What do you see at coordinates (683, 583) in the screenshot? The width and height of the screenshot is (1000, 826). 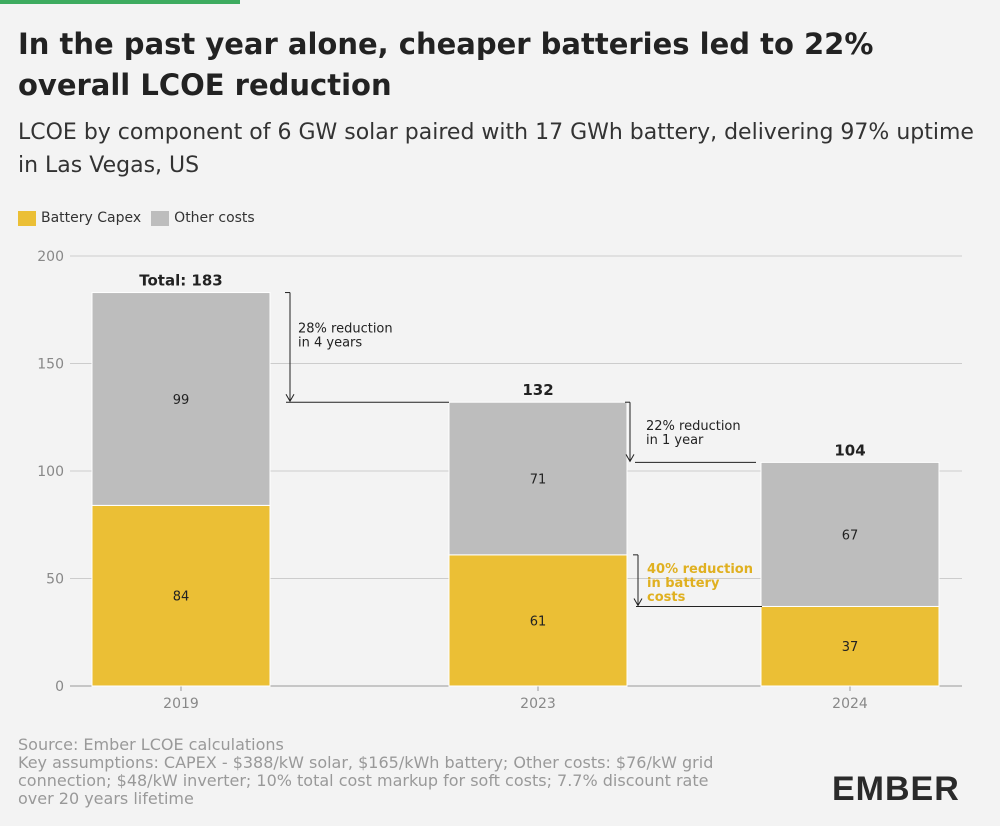 I see `annotation-text-3-line-2: in battery` at bounding box center [683, 583].